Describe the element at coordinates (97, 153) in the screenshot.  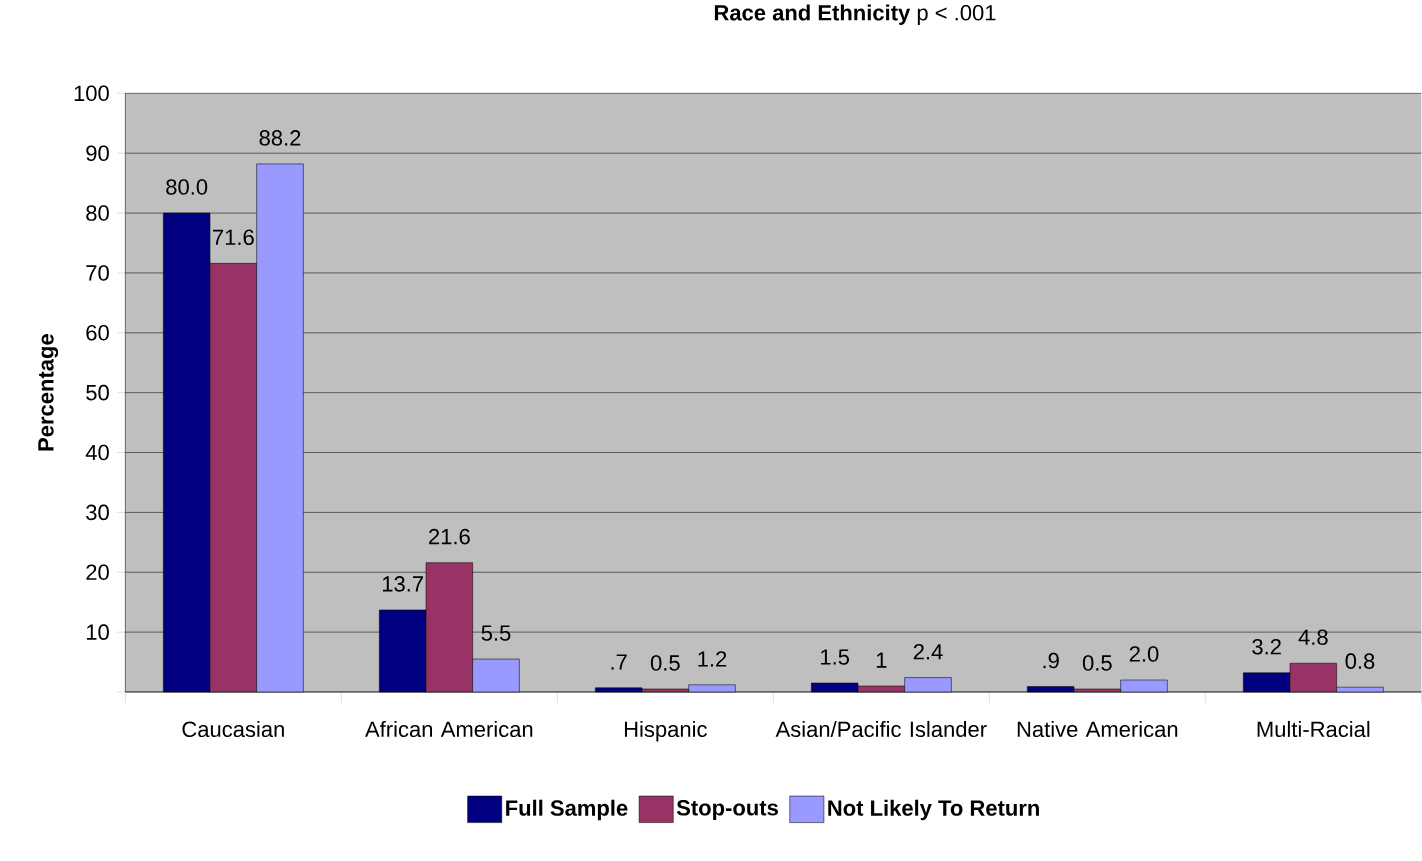
I see `y-tick-label: 90` at that location.